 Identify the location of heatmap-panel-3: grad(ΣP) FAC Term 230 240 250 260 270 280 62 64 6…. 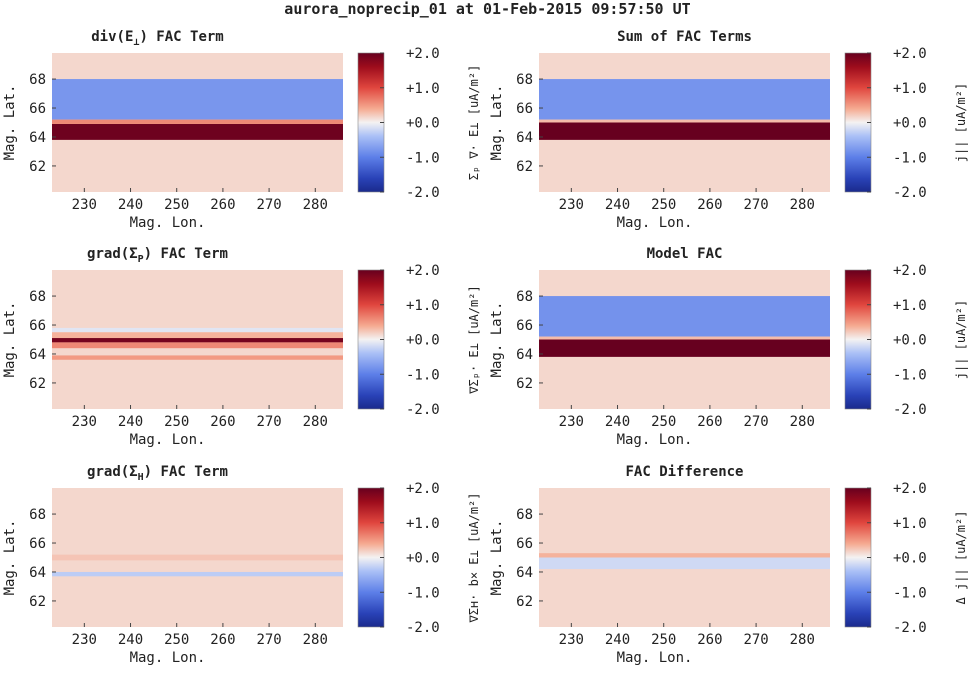
(241, 347).